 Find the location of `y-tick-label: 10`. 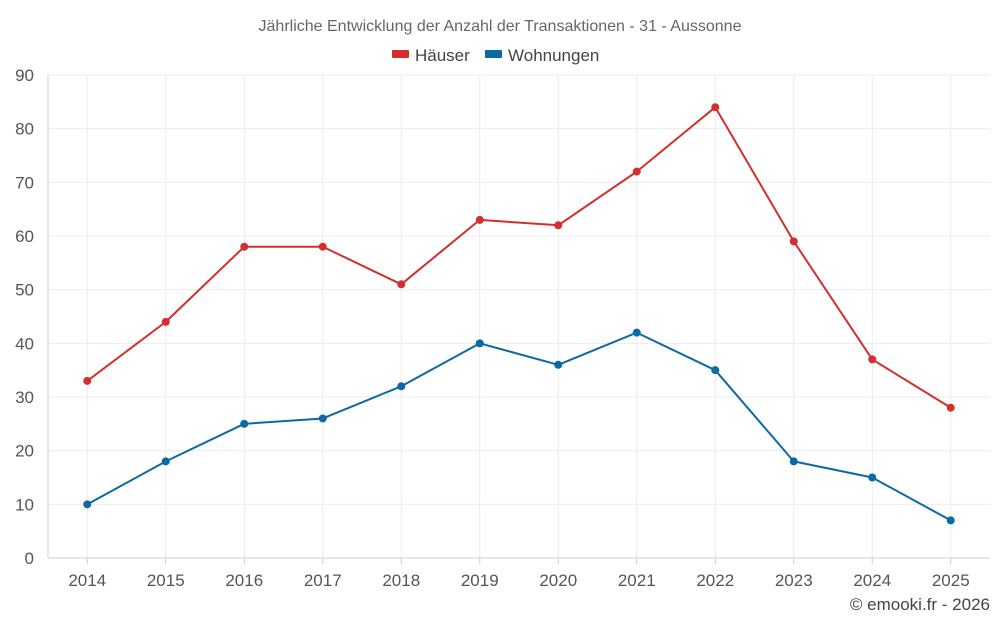

y-tick-label: 10 is located at coordinates (24, 504).